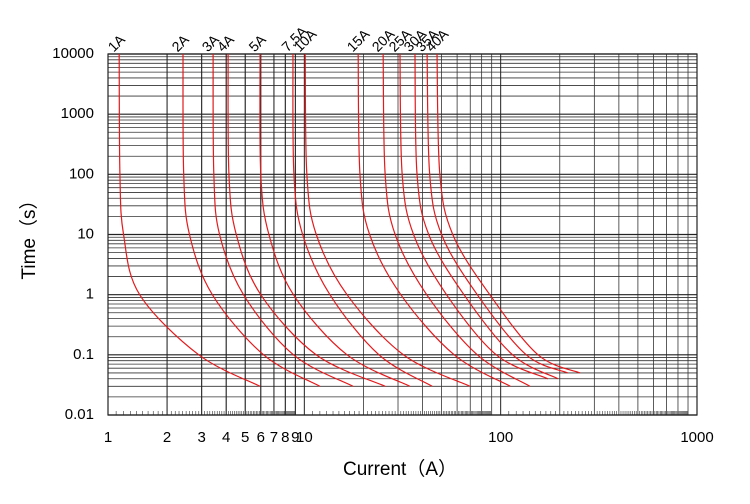  Describe the element at coordinates (500, 437) in the screenshot. I see `x-tick-label: 100` at that location.